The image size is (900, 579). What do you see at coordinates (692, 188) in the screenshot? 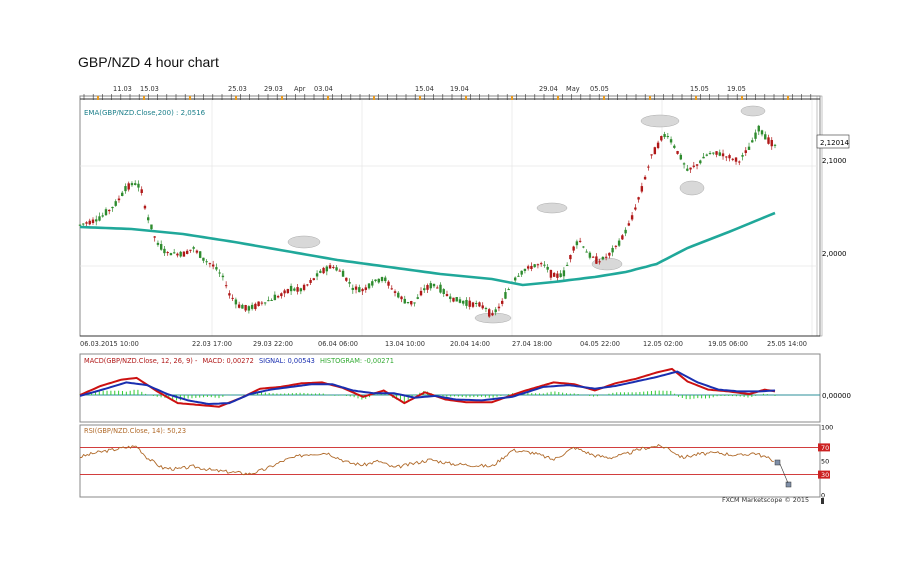
I see `annotation-oval` at bounding box center [692, 188].